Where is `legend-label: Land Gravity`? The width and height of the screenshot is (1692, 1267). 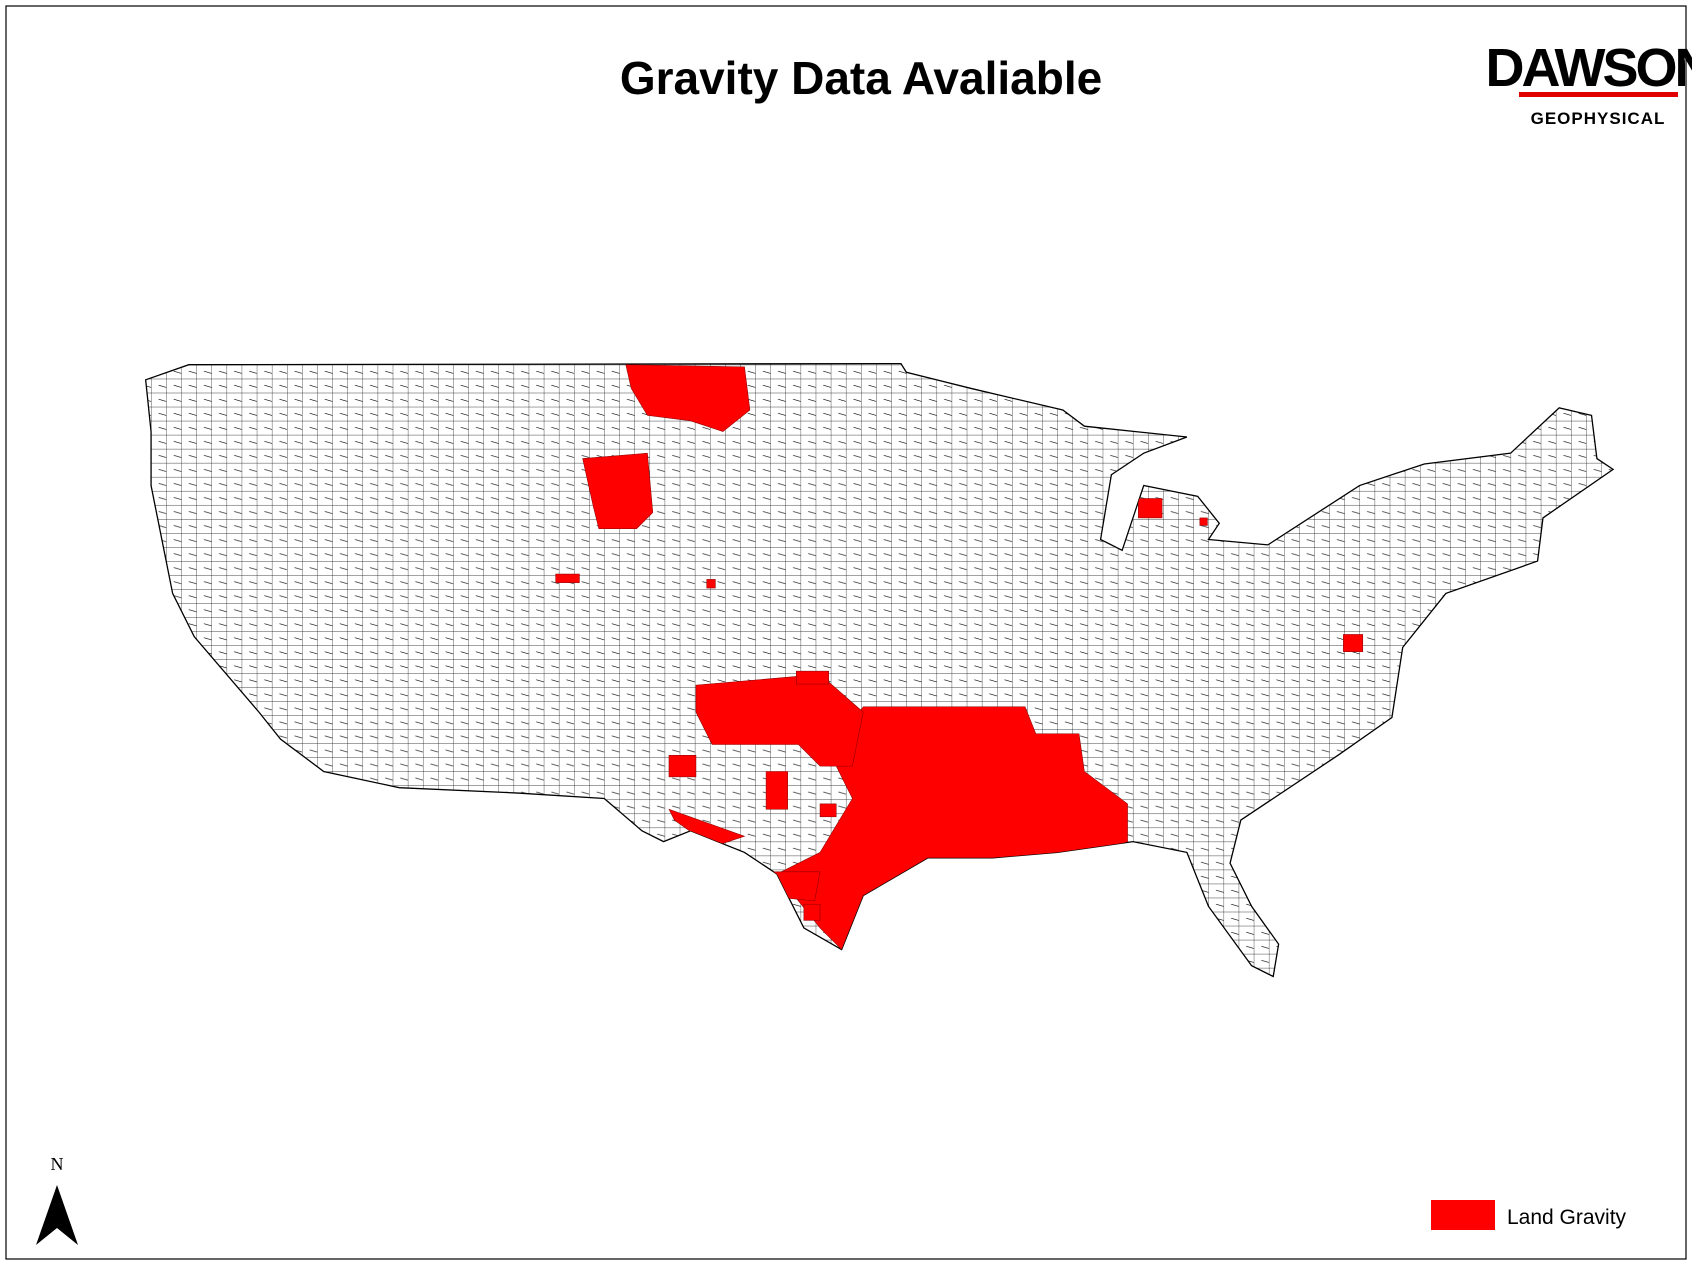 legend-label: Land Gravity is located at coordinates (1567, 1217).